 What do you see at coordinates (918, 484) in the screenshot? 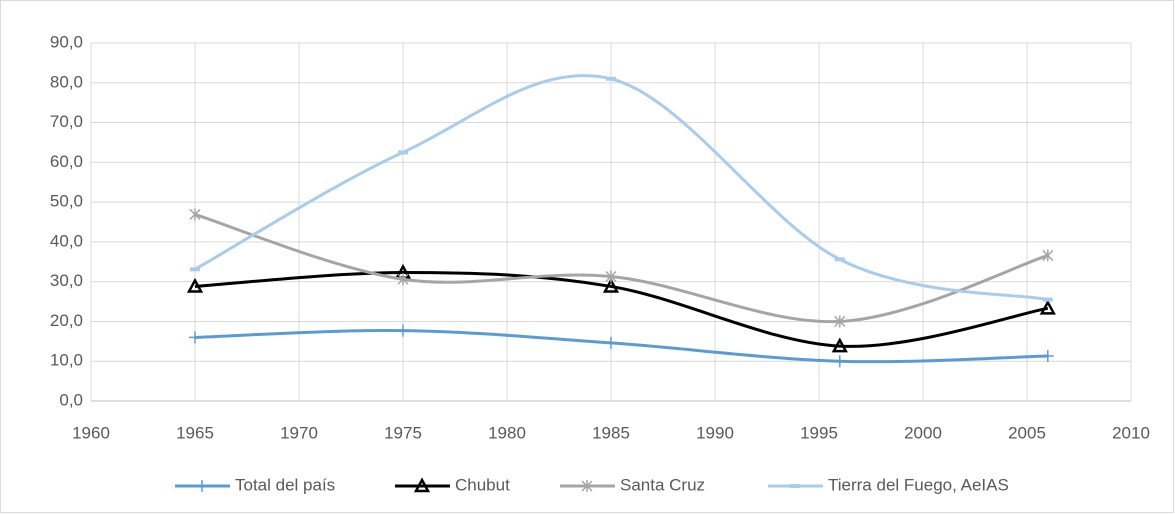
I see `legend-label: Tierra del Fuego, AeIAS` at bounding box center [918, 484].